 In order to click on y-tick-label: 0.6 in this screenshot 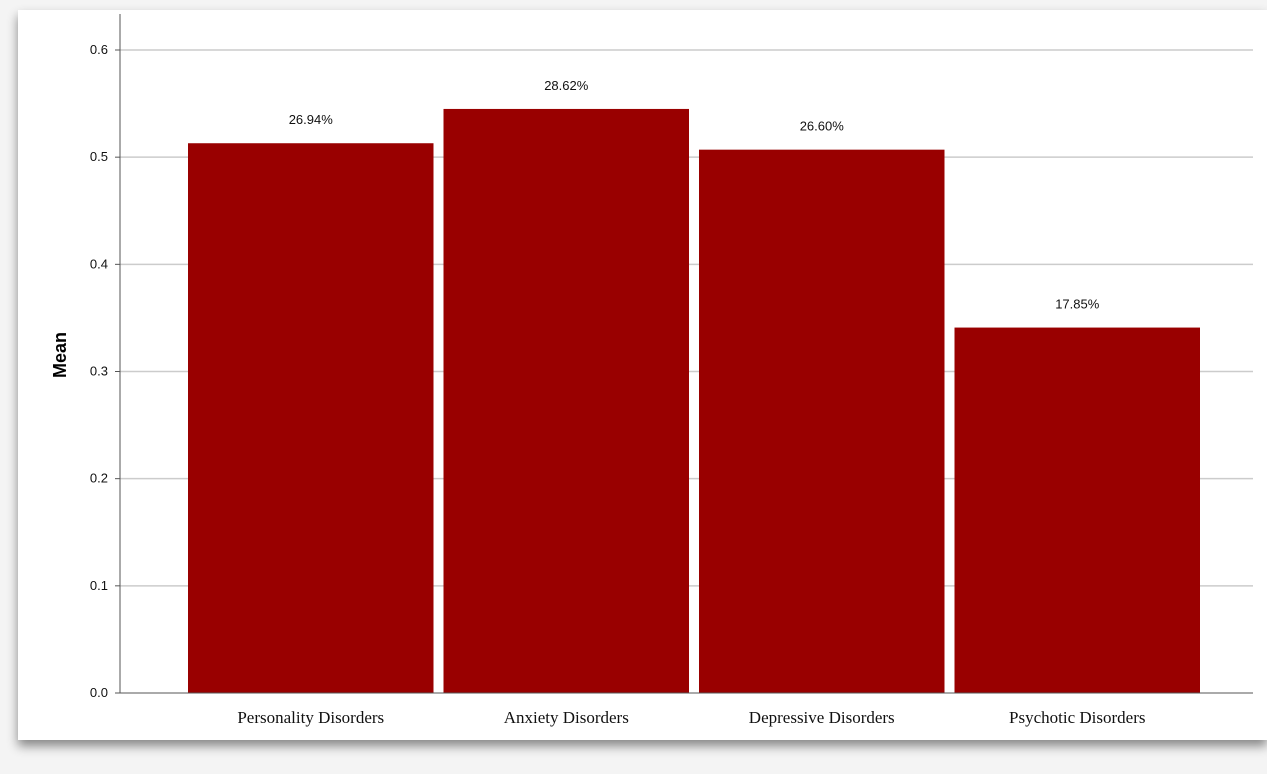, I will do `click(99, 49)`.